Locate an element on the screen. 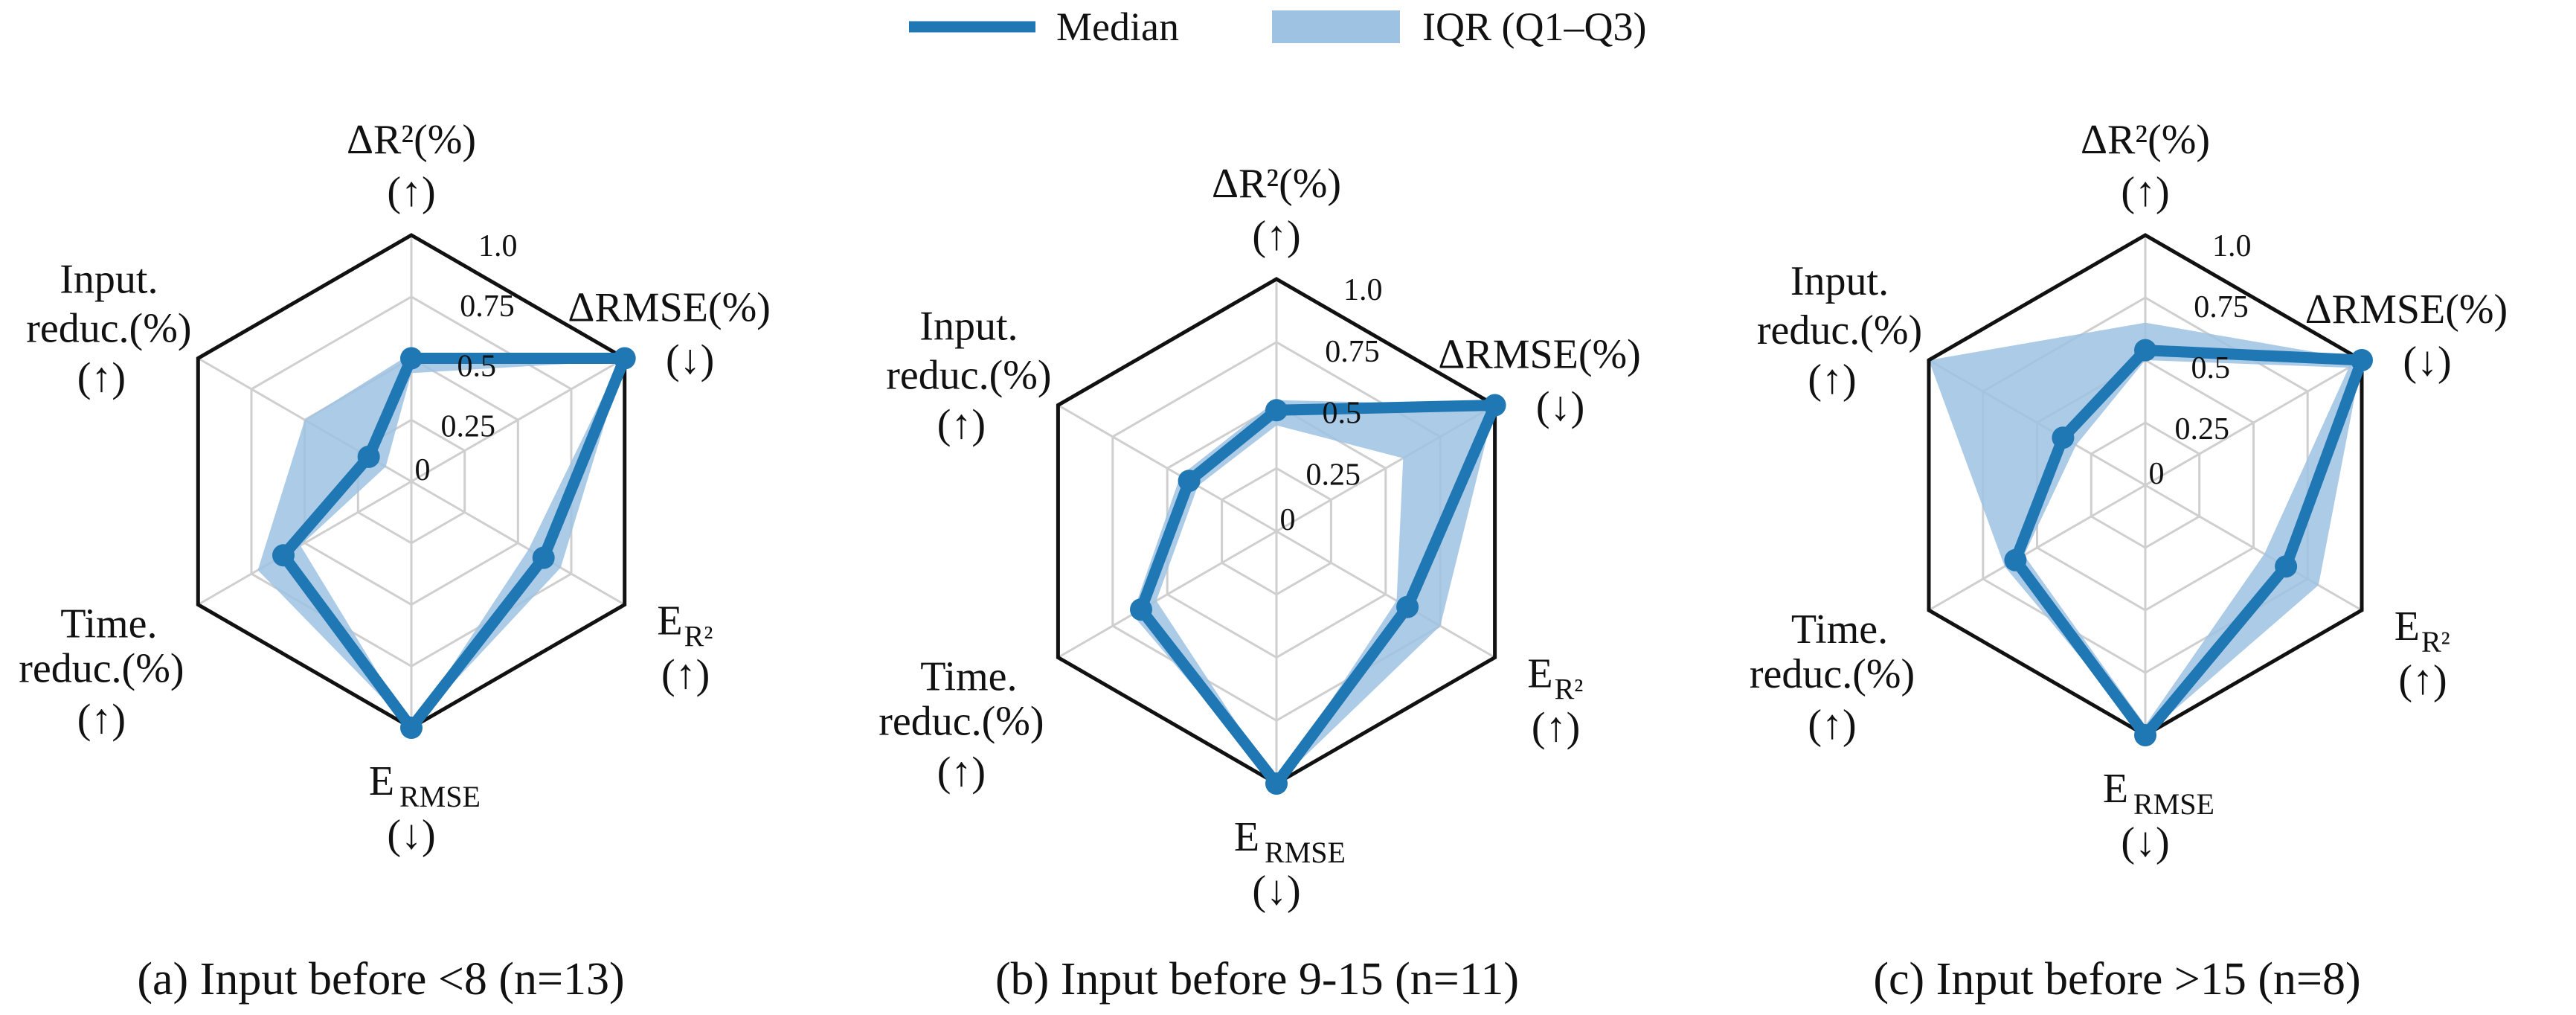  chart-caption: (c) Input before >15 (n=8) is located at coordinates (2116, 979).